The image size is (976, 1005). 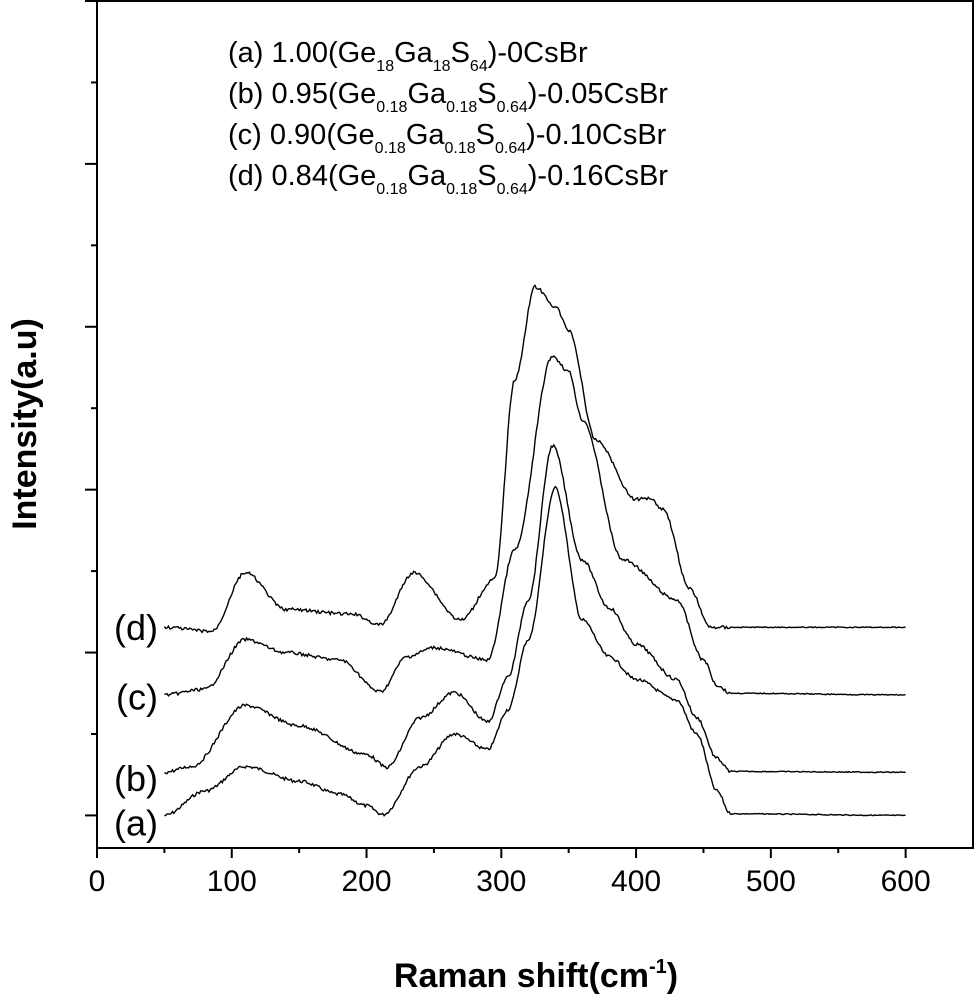 What do you see at coordinates (136, 778) in the screenshot?
I see `curve-label: (b)` at bounding box center [136, 778].